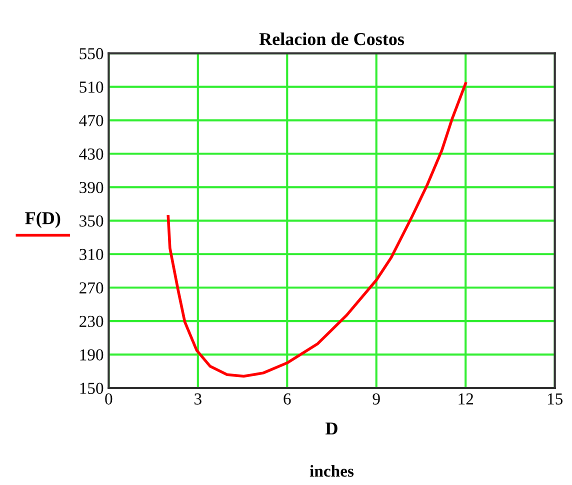 The width and height of the screenshot is (572, 485). Describe the element at coordinates (92, 322) in the screenshot. I see `y-tick-label: 230` at that location.